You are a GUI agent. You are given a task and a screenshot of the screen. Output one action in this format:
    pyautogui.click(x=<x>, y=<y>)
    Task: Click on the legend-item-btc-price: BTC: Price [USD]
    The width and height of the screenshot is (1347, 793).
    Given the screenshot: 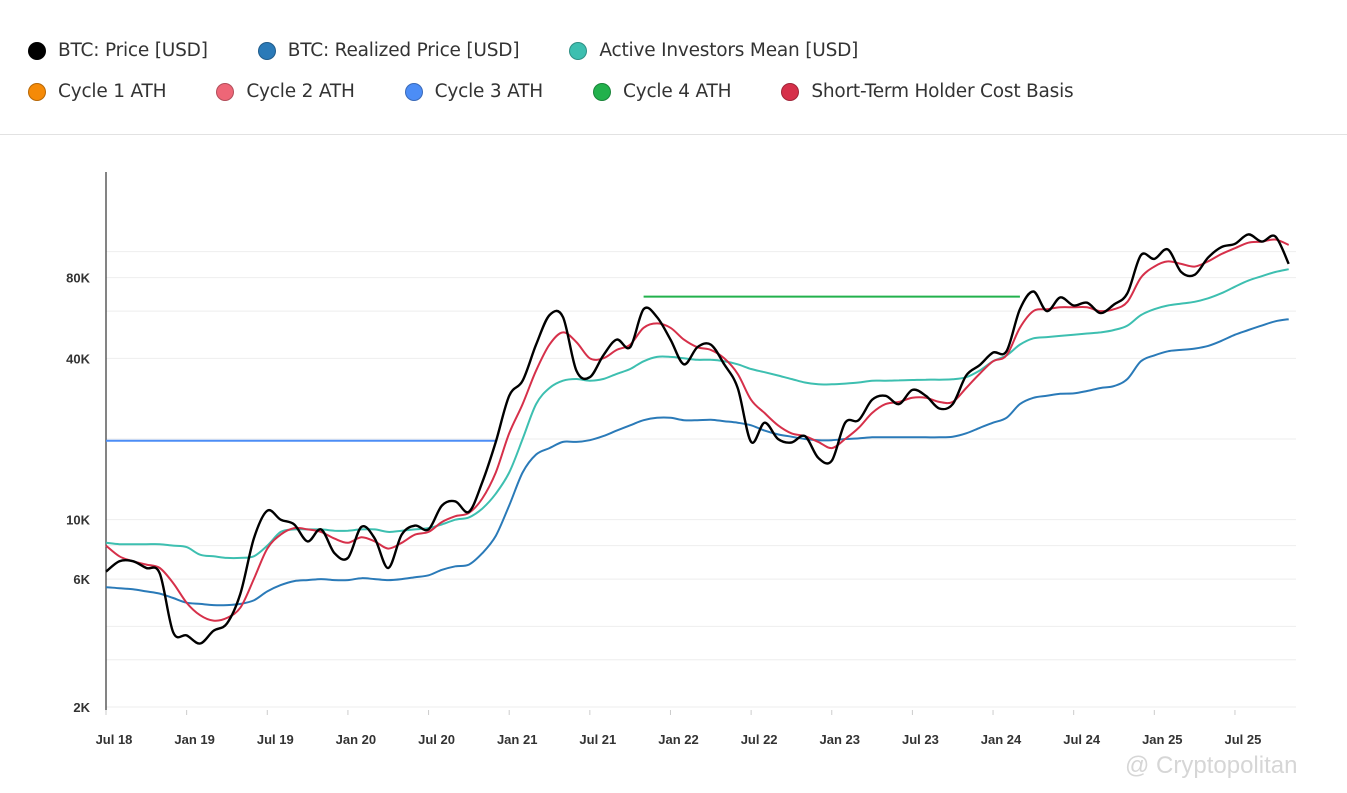 What is the action you would take?
    pyautogui.click(x=118, y=50)
    